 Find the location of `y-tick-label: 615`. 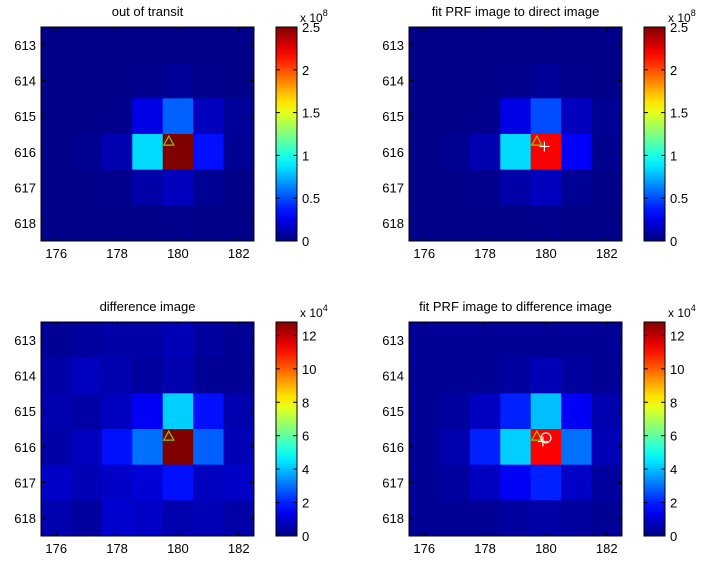

y-tick-label: 615 is located at coordinates (25, 411).